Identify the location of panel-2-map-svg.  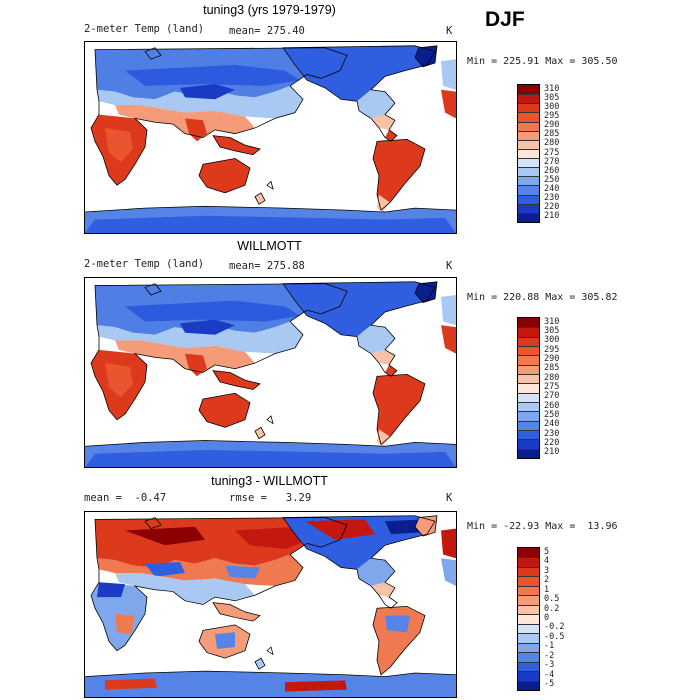
(270, 374).